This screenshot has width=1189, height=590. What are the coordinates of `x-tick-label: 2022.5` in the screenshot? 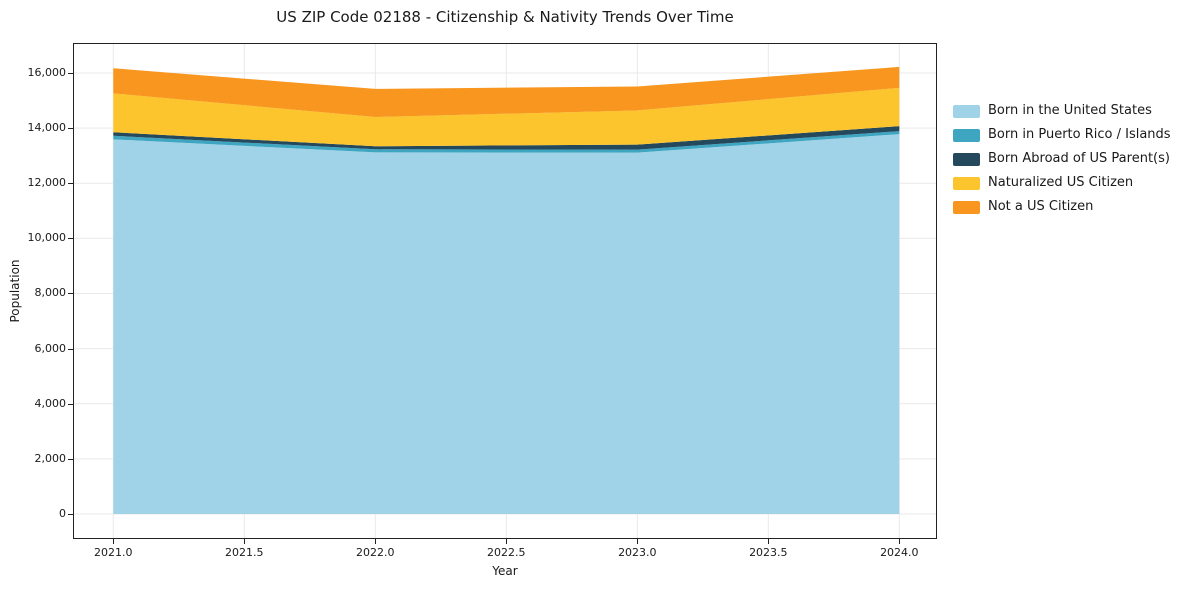 It's located at (506, 552).